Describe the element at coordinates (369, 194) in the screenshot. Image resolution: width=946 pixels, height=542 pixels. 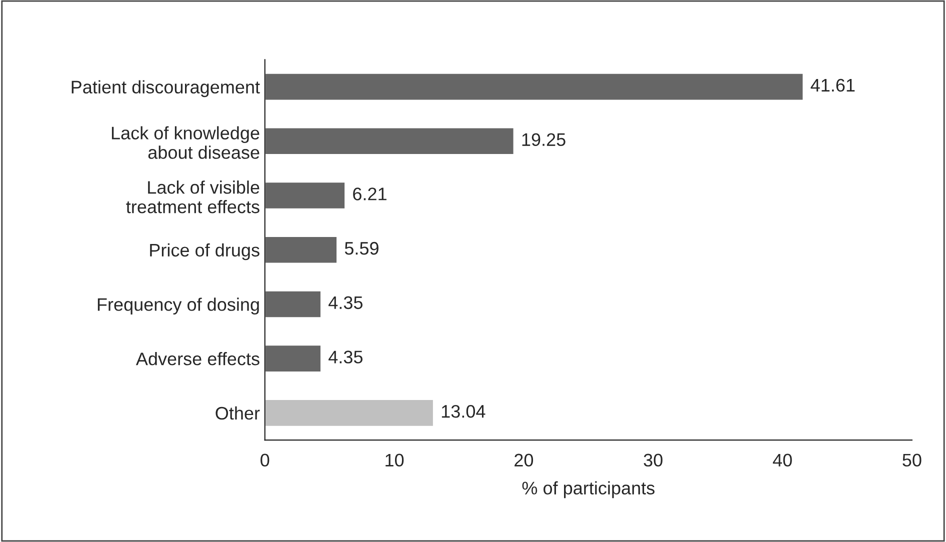
I see `data-label: 6.21` at that location.